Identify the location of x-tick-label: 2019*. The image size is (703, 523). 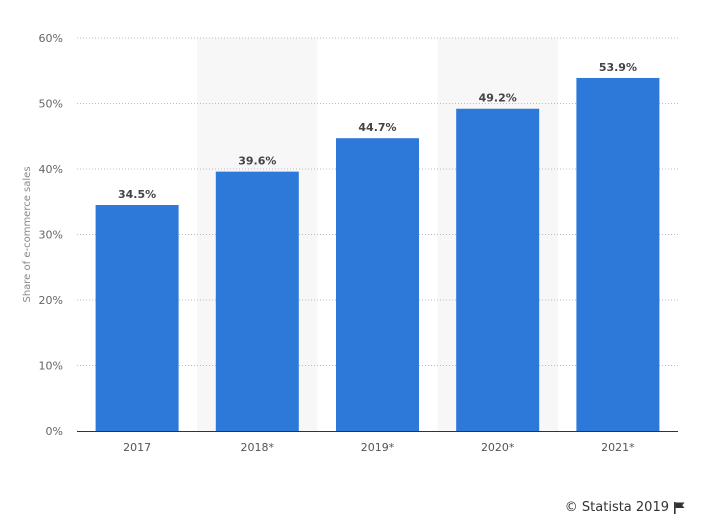
(378, 447).